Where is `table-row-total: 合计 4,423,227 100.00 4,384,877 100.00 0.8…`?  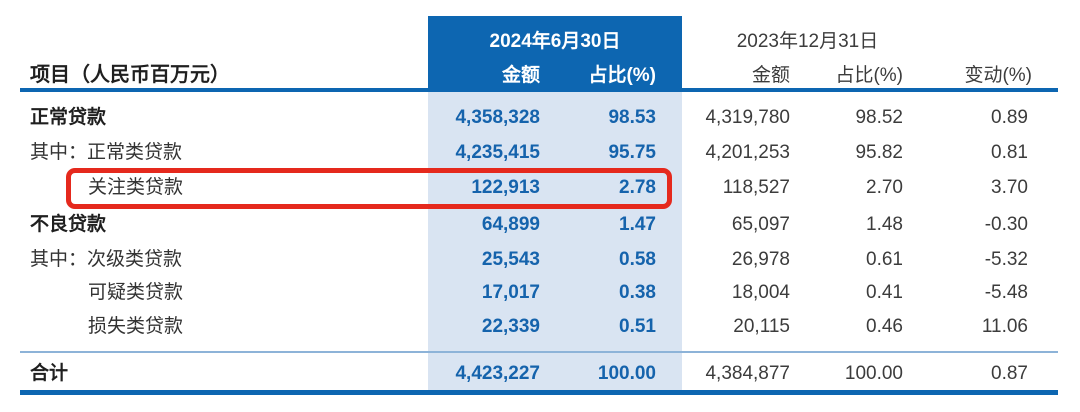
table-row-total: 合计 4,423,227 100.00 4,384,877 100.00 0.8… is located at coordinates (540, 373).